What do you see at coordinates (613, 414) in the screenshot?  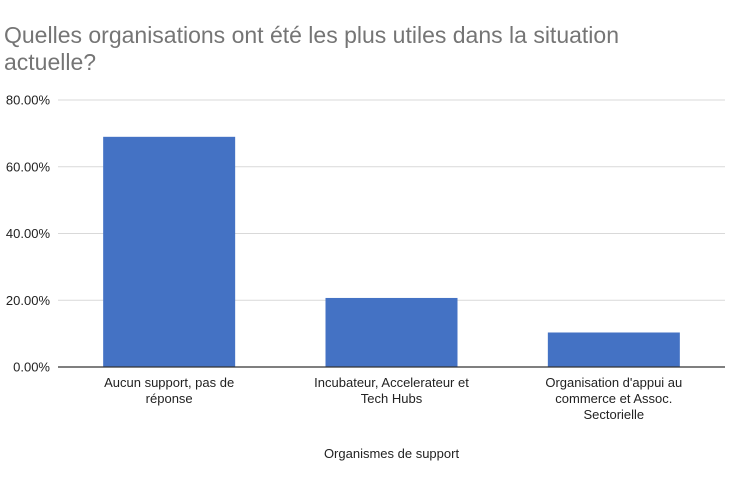 I see `x-category-label-line: Sectorielle` at bounding box center [613, 414].